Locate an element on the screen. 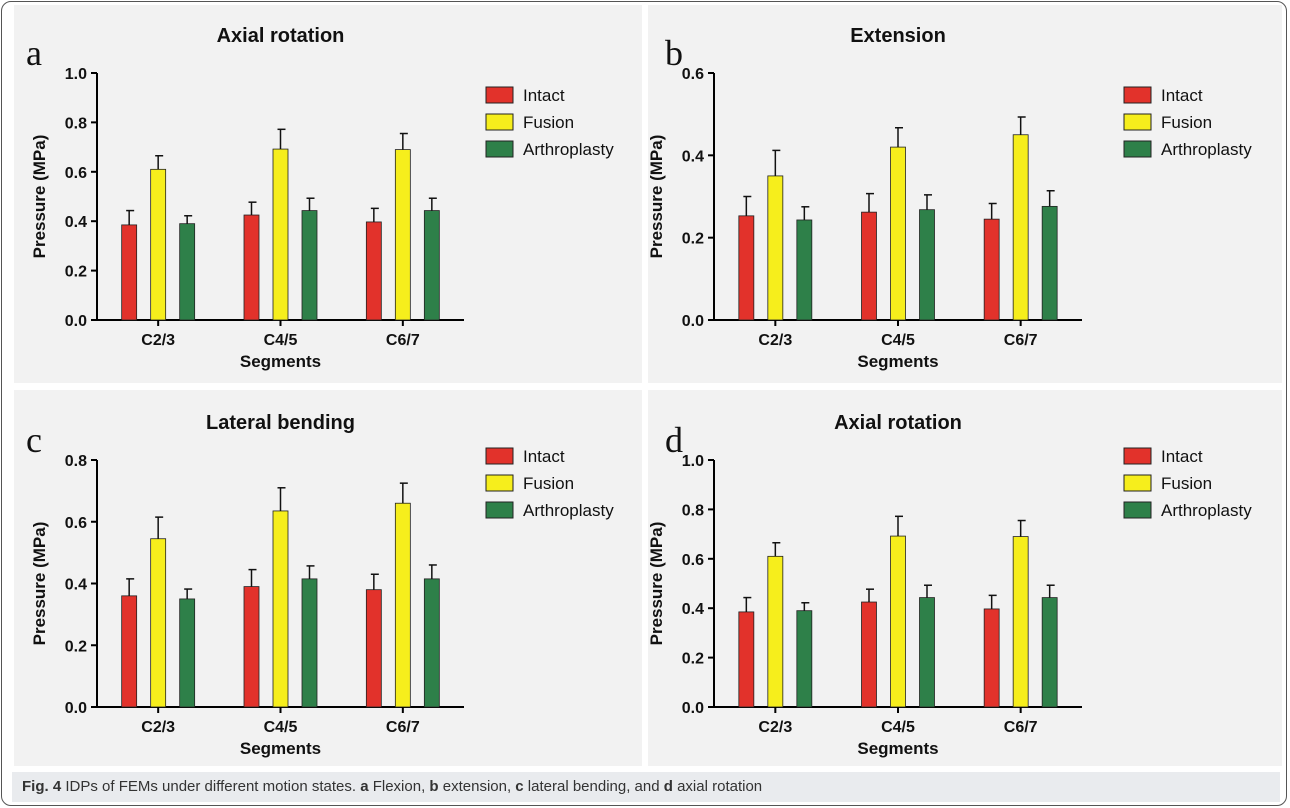  panel-letter: b is located at coordinates (674, 53).